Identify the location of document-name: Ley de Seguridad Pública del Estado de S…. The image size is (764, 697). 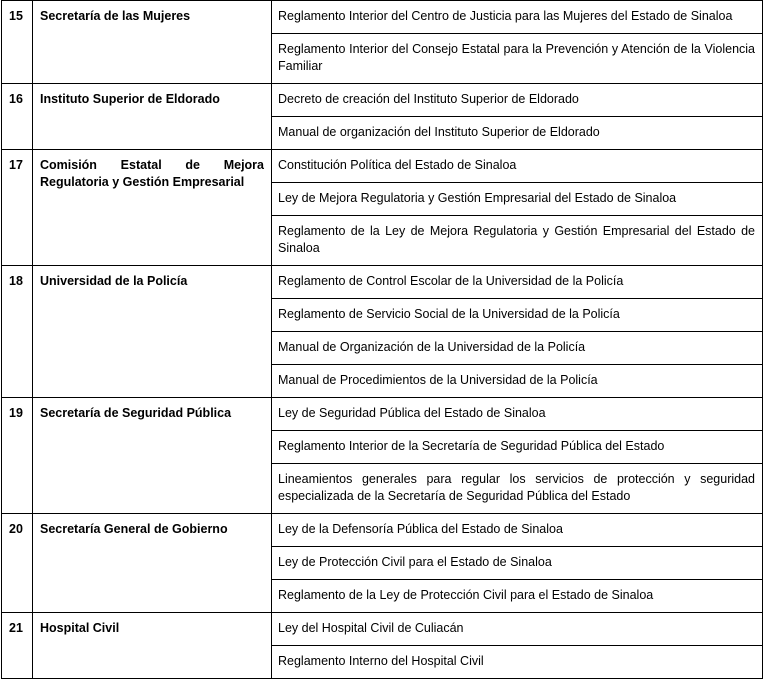
(517, 414).